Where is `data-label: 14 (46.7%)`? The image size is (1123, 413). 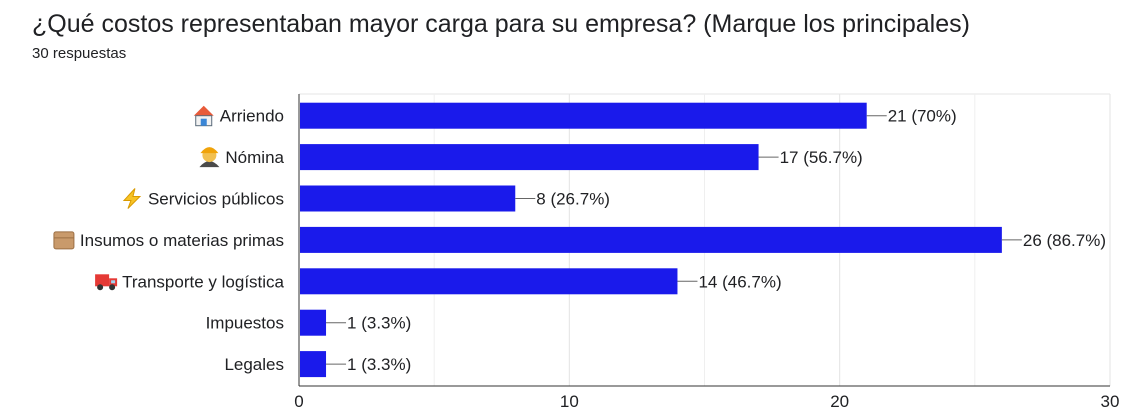
data-label: 14 (46.7%) is located at coordinates (739, 281).